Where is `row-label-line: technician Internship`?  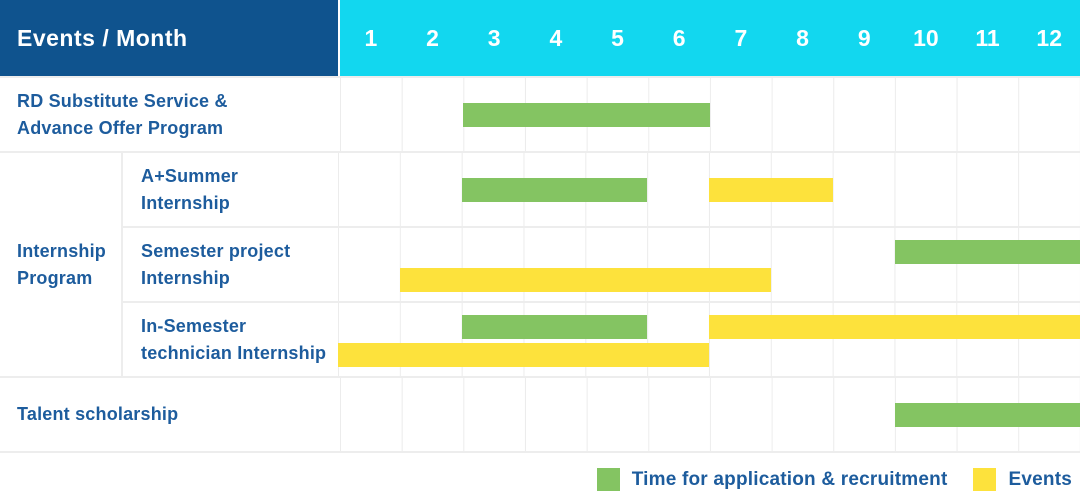 row-label-line: technician Internship is located at coordinates (234, 352).